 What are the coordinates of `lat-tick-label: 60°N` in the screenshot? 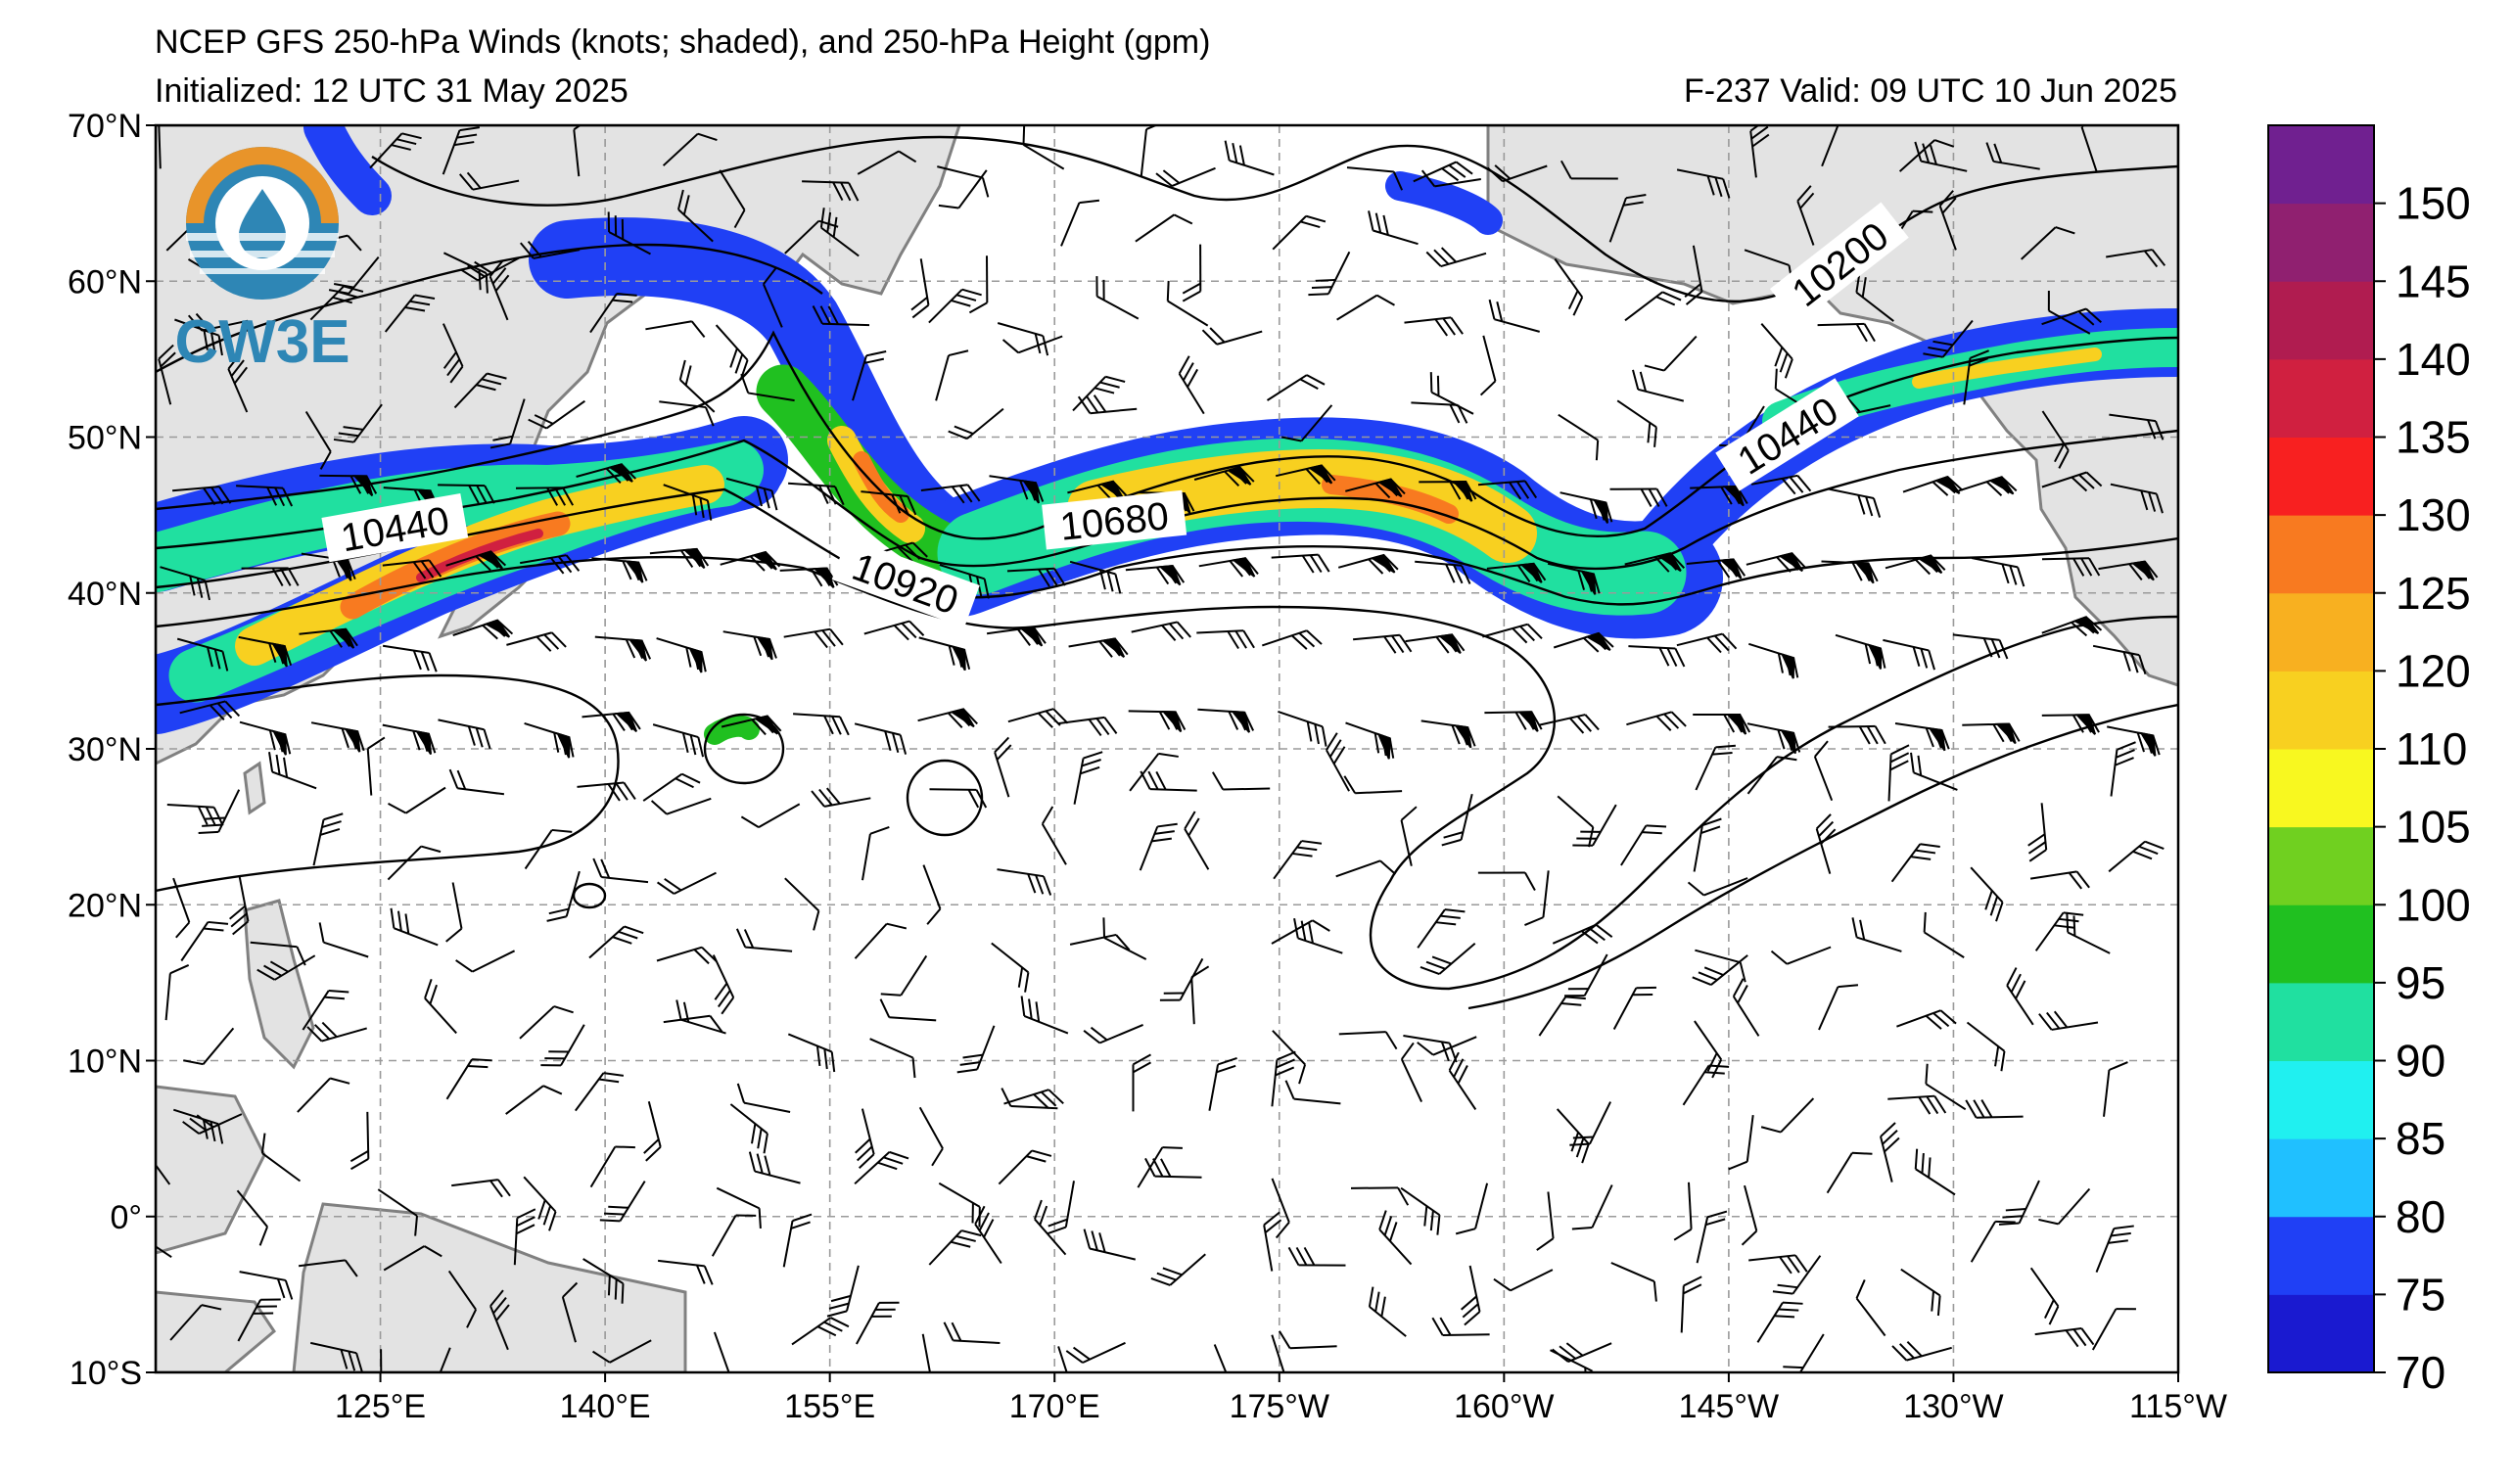 It's located at (105, 282).